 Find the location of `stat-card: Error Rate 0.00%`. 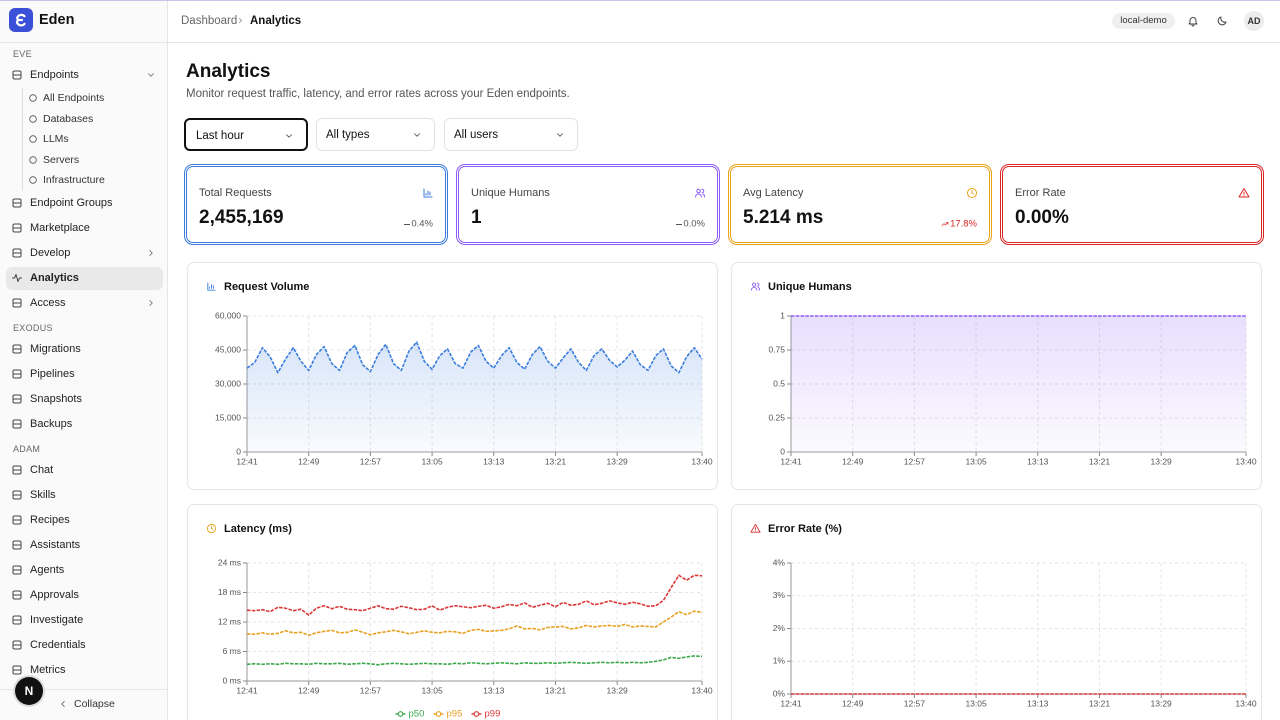

stat-card: Error Rate 0.00% is located at coordinates (1132, 204).